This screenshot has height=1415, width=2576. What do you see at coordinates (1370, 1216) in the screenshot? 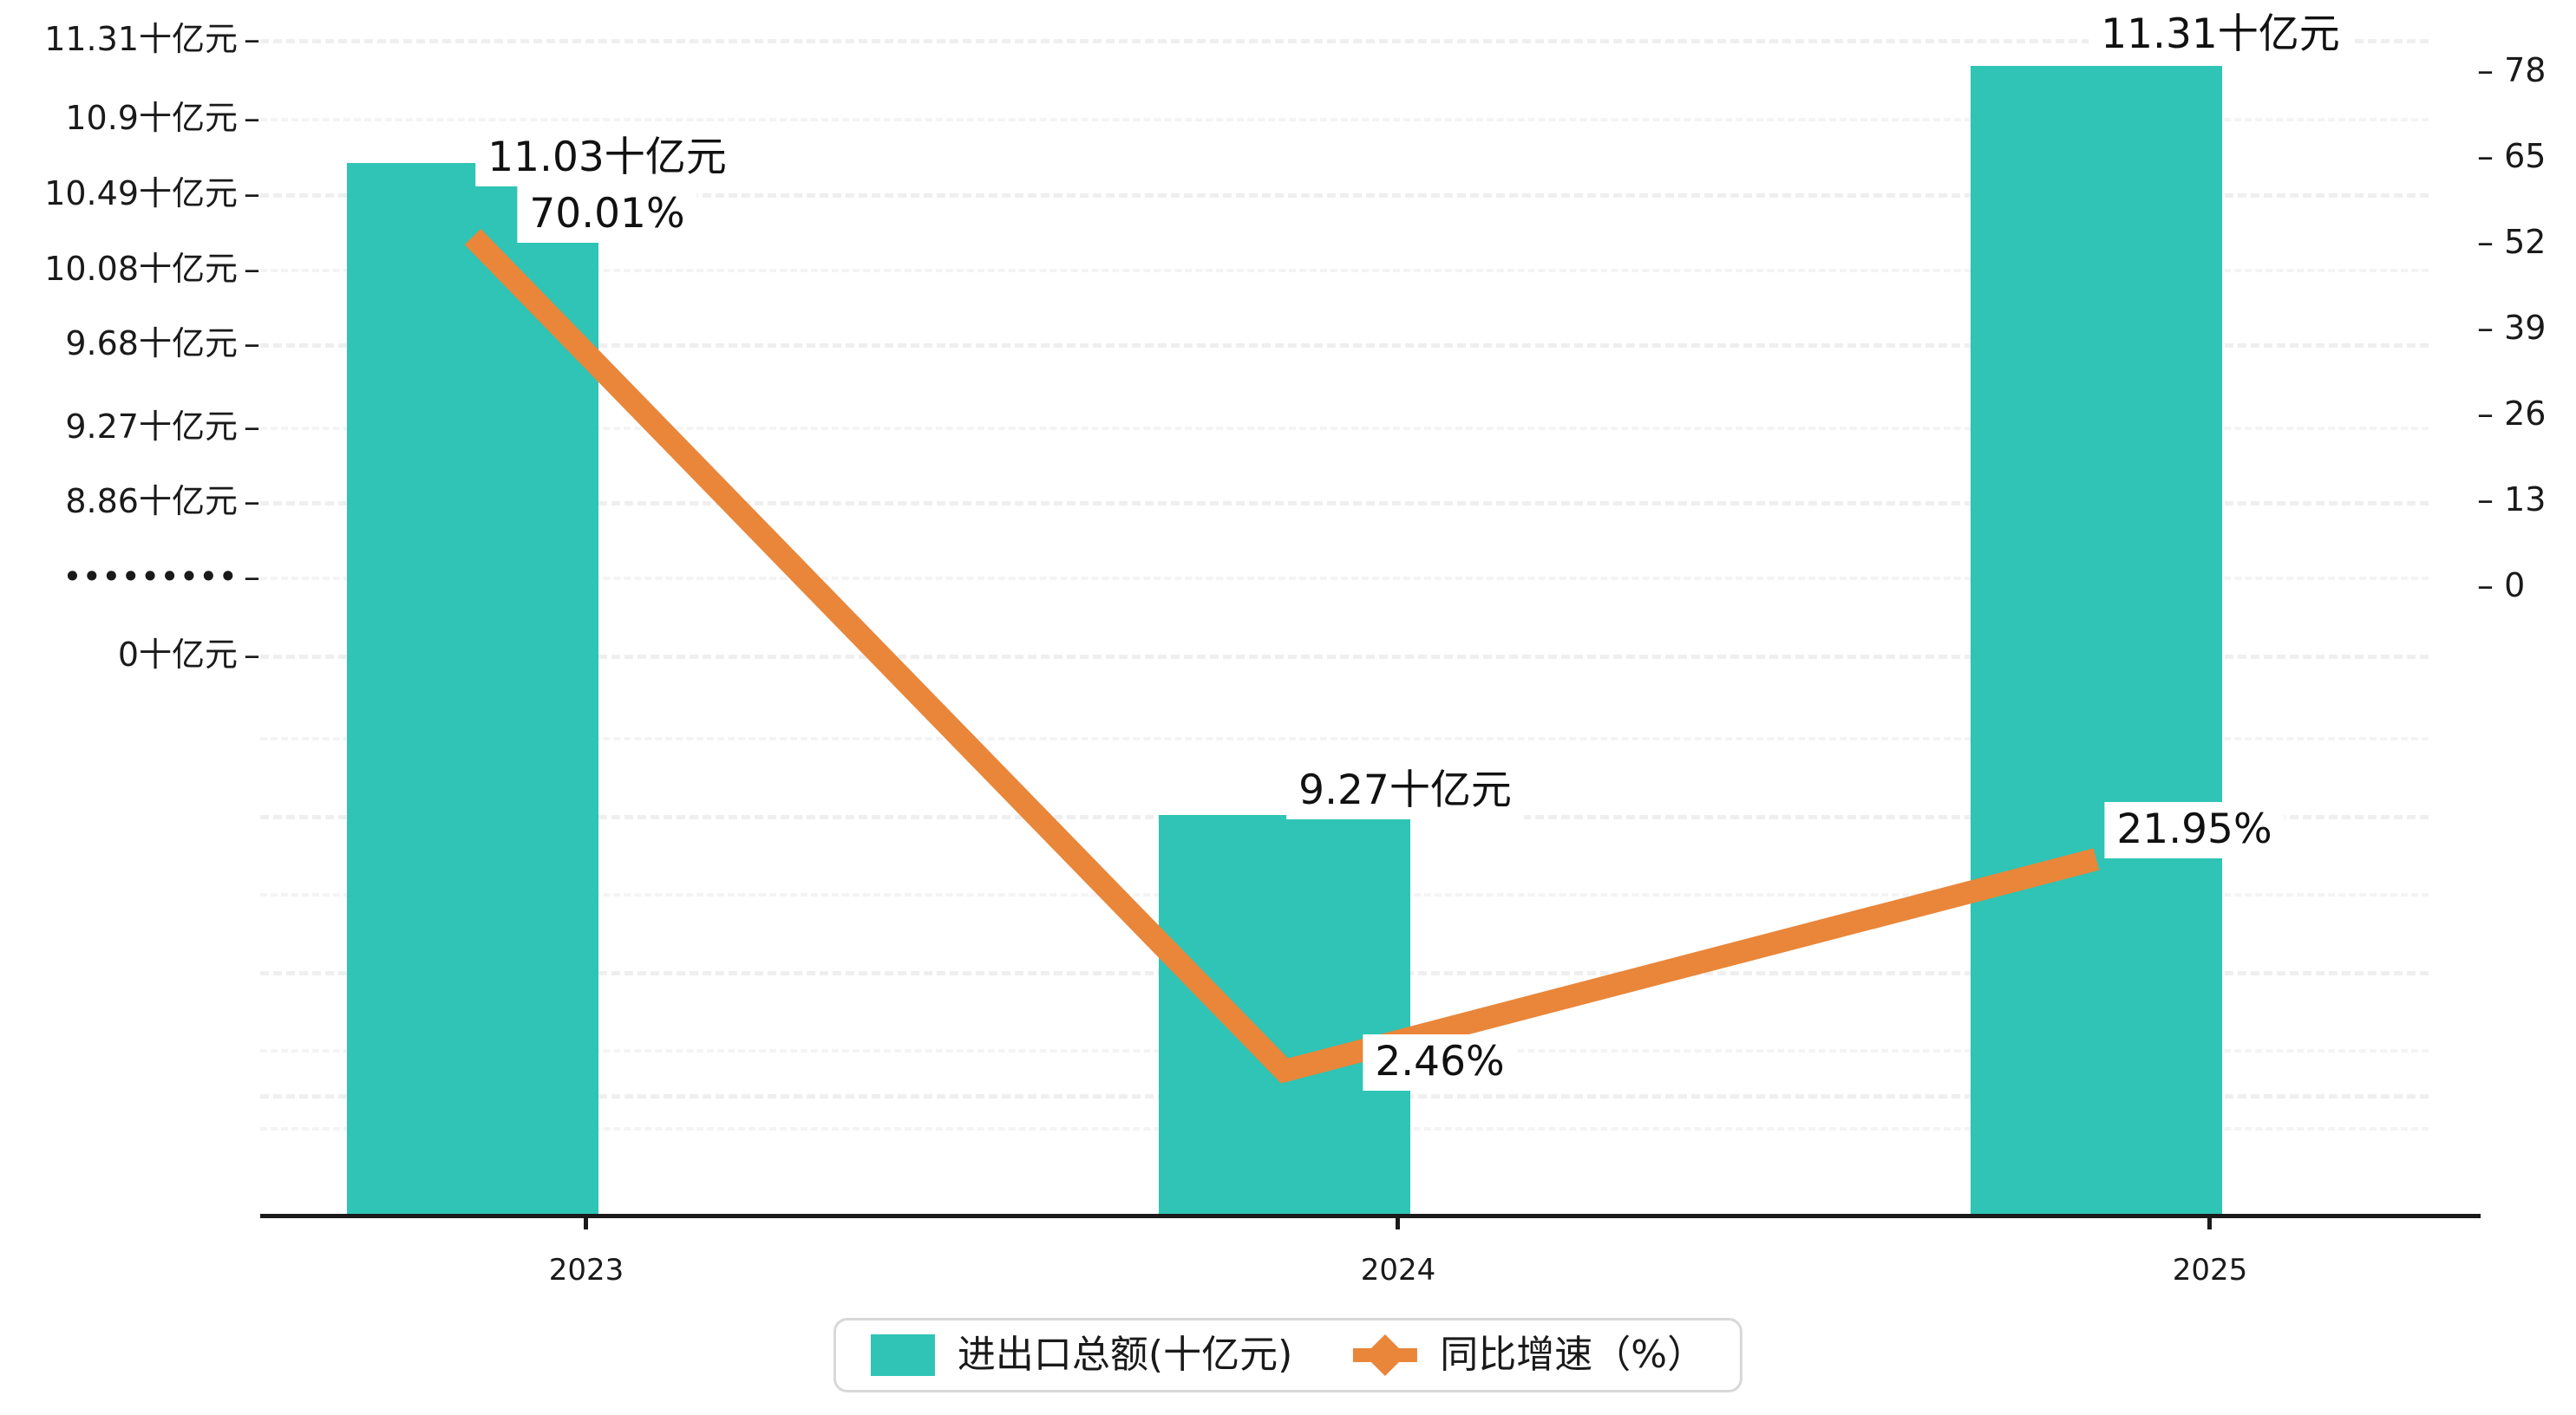
I see `x-axis-line` at bounding box center [1370, 1216].